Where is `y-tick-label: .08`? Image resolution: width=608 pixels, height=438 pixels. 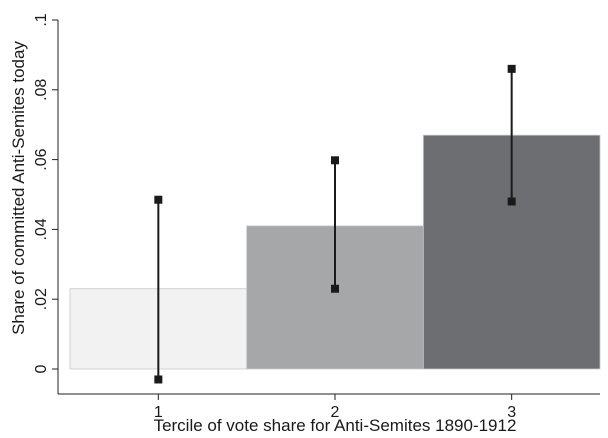
y-tick-label: .08 is located at coordinates (41, 90).